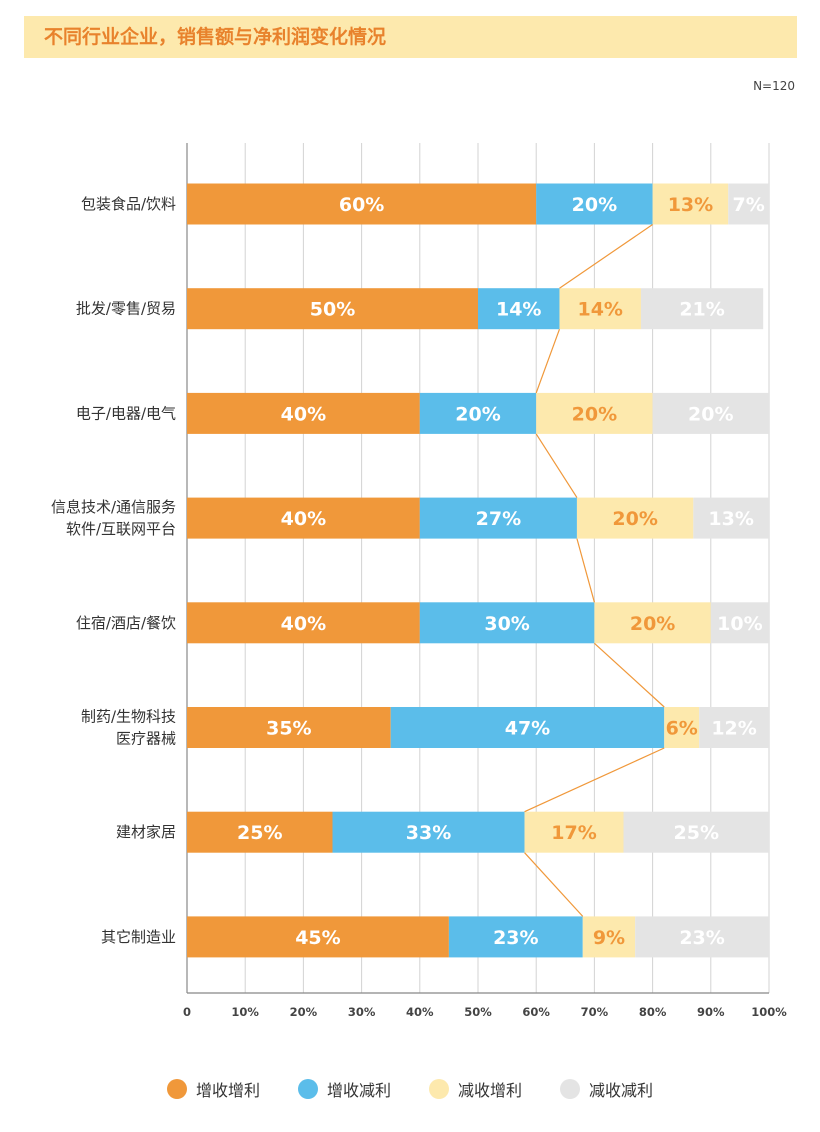 Image resolution: width=820 pixels, height=1132 pixels. Describe the element at coordinates (490, 1090) in the screenshot. I see `legend-label-3: 减收增利` at that location.